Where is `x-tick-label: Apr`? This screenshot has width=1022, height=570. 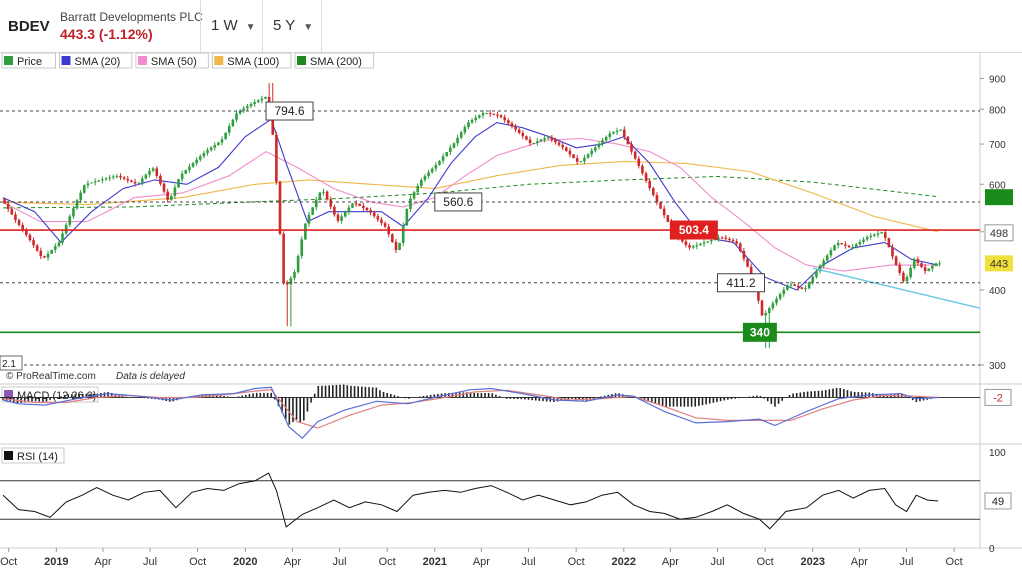
x-tick-label: Apr is located at coordinates (859, 562).